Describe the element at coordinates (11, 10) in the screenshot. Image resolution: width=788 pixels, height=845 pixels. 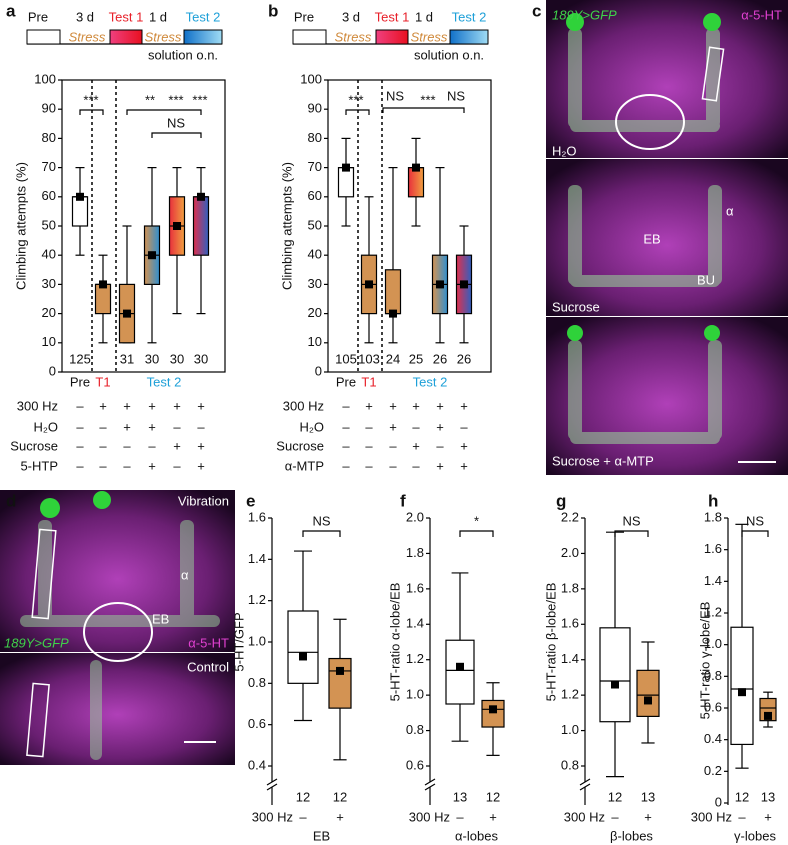
I see `panel-letter: a` at that location.